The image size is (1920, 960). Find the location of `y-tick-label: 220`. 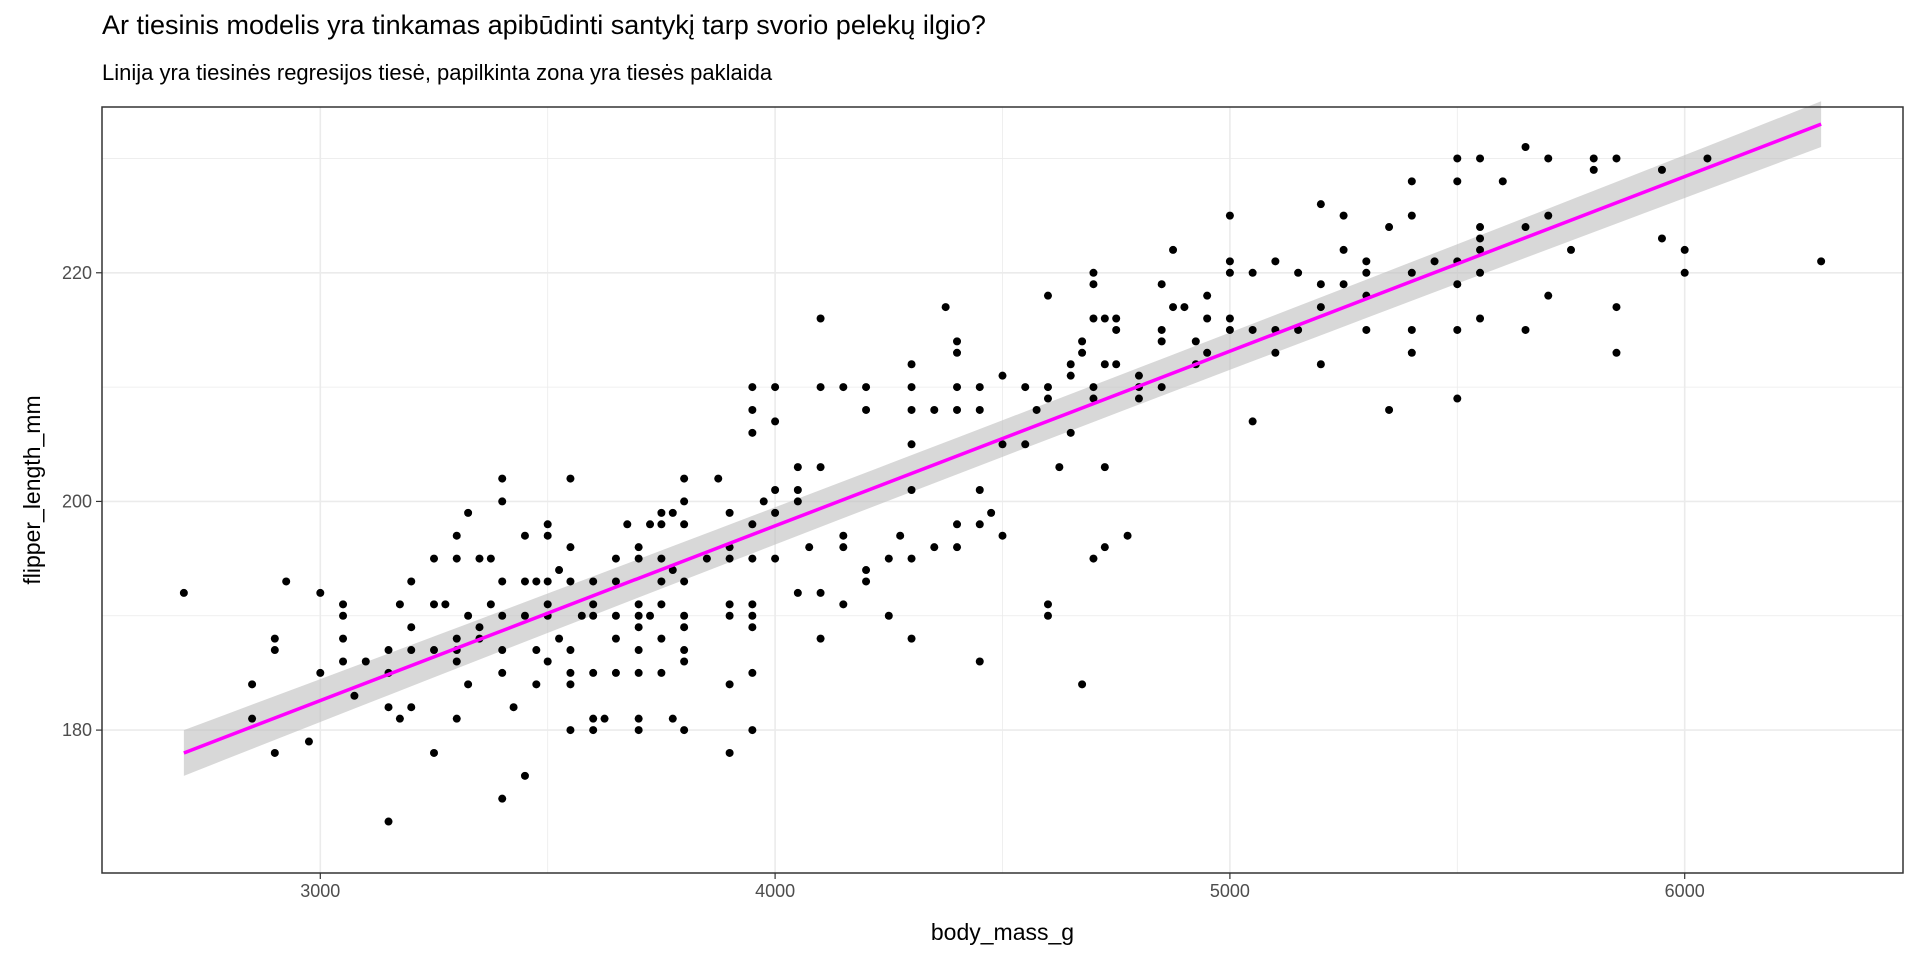

y-tick-label: 220 is located at coordinates (77, 273).